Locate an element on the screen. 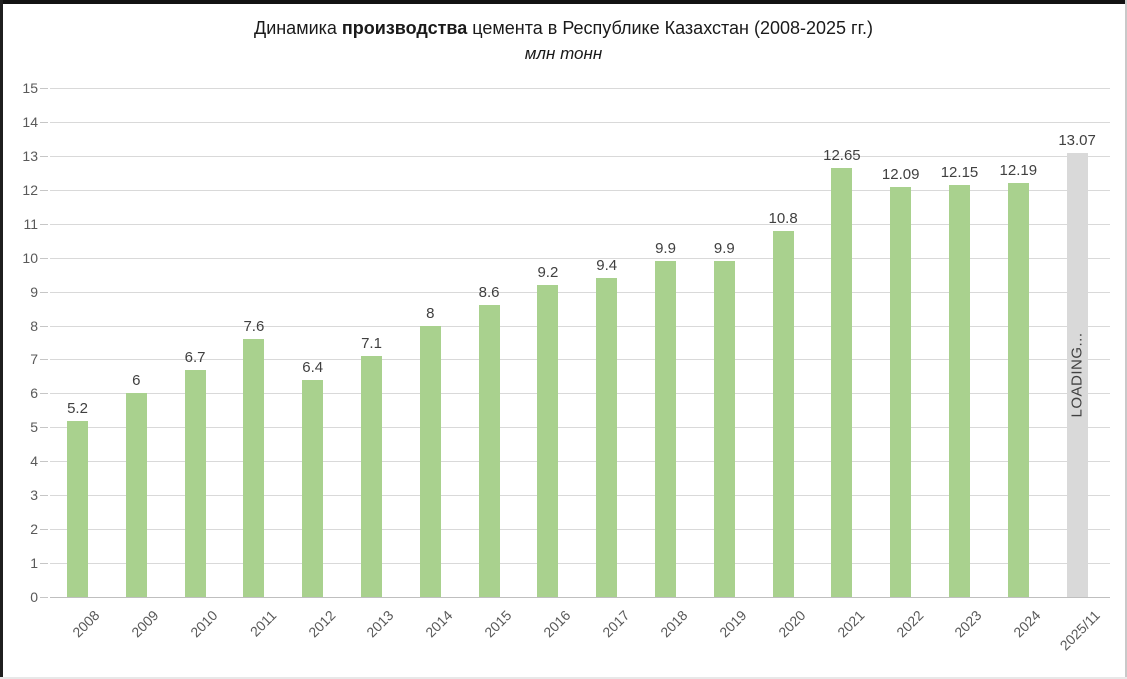  x-axis-tick-label: 2020 is located at coordinates (792, 624).